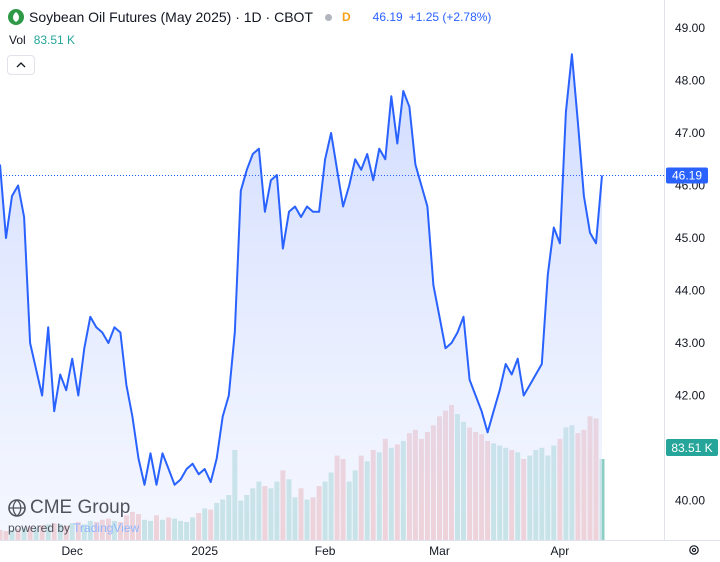 Image resolution: width=720 pixels, height=562 pixels. Describe the element at coordinates (690, 238) in the screenshot. I see `price-tick-label: 45.00` at that location.